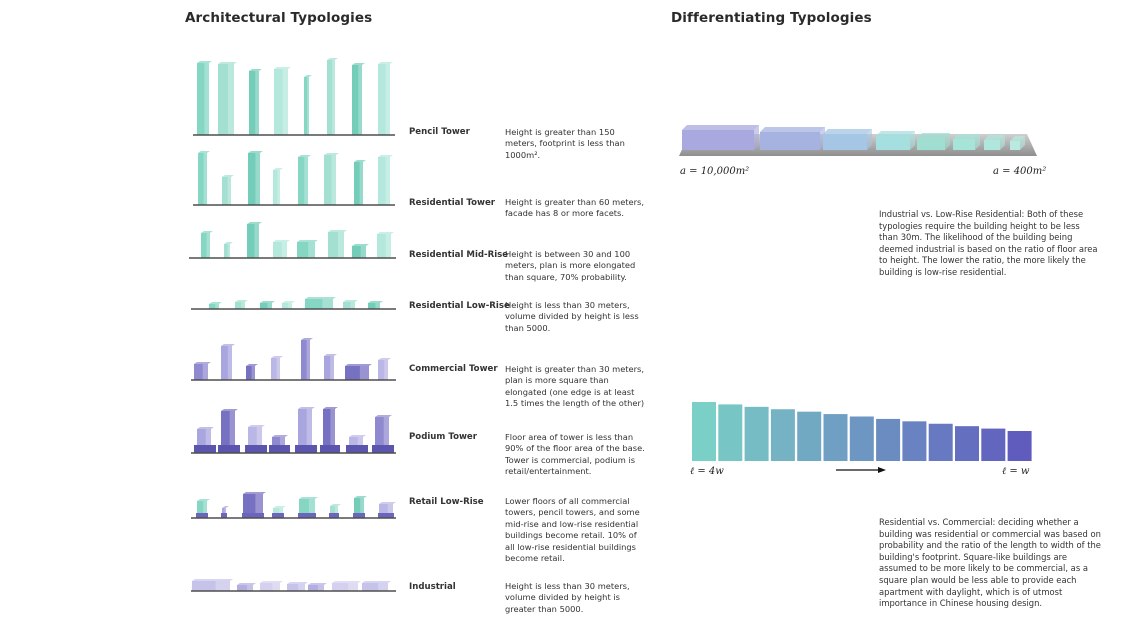 The image size is (1126, 626). What do you see at coordinates (443, 437) in the screenshot?
I see `podium-tower-label: Podium Tower` at bounding box center [443, 437].